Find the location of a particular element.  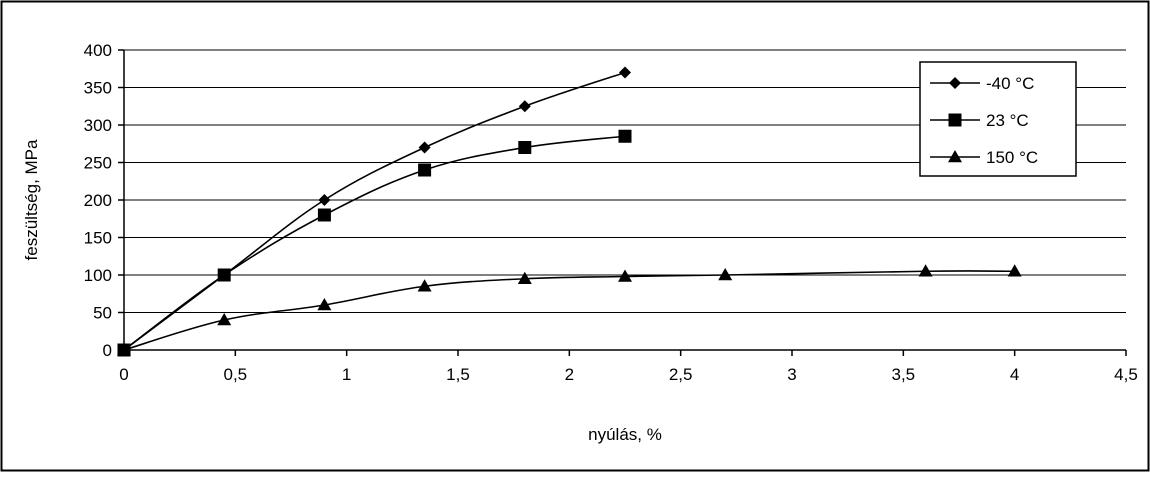

x-tick-label-1: 0,5 is located at coordinates (236, 374).